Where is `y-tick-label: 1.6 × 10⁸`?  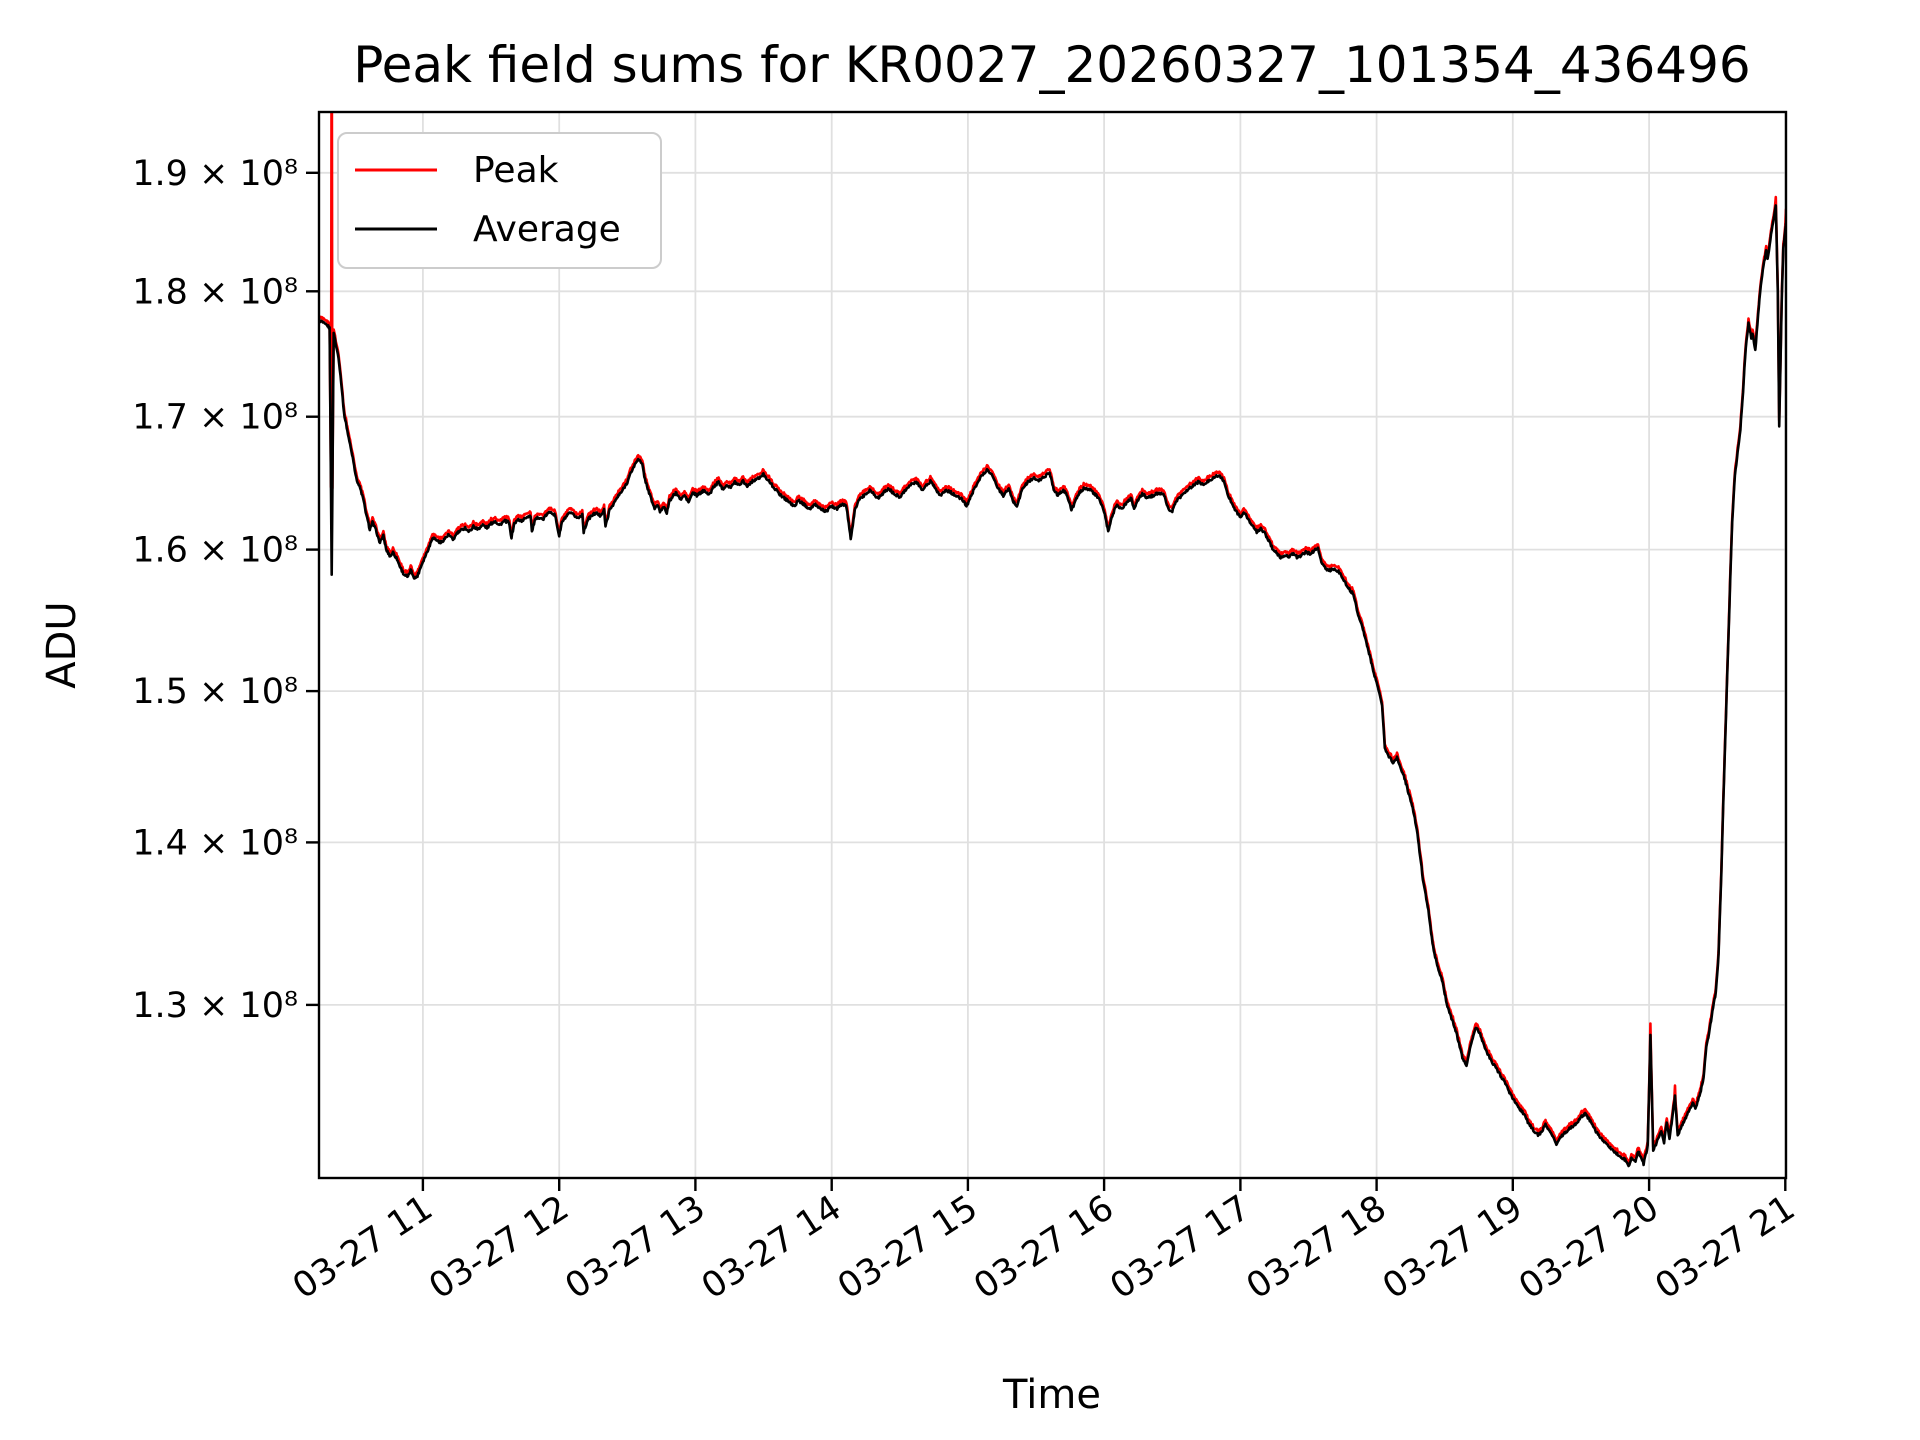
y-tick-label: 1.6 × 10⁸ is located at coordinates (215, 551).